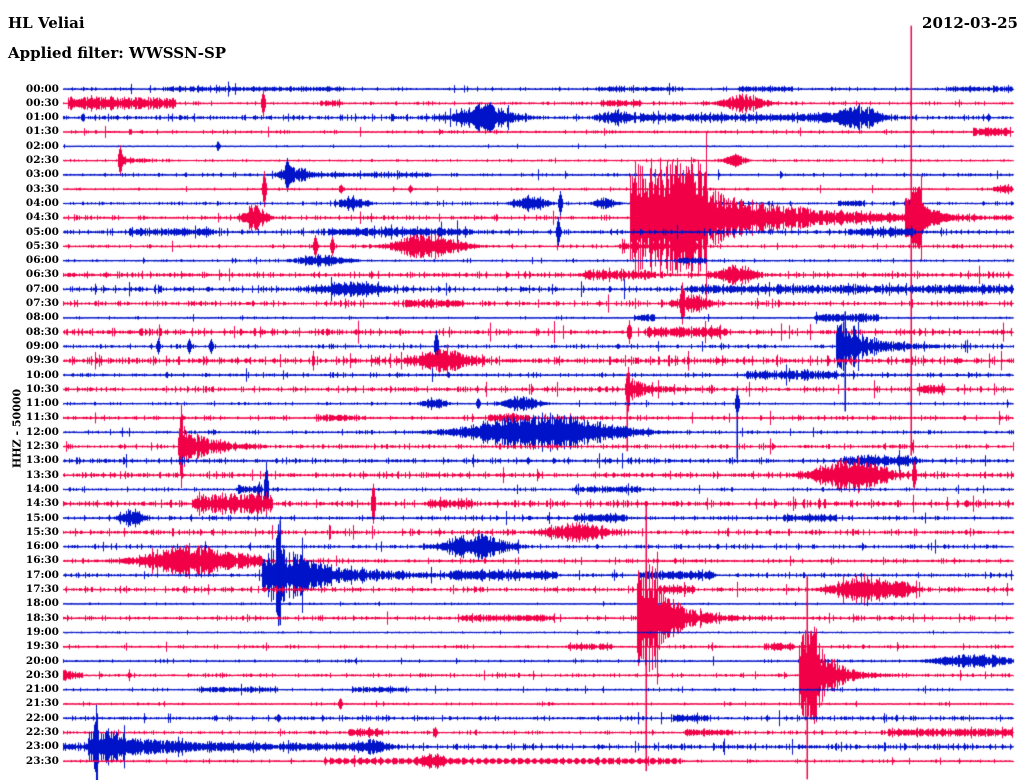 This screenshot has height=780, width=1024. What do you see at coordinates (42, 589) in the screenshot?
I see `time-label-17:30: 17:30` at bounding box center [42, 589].